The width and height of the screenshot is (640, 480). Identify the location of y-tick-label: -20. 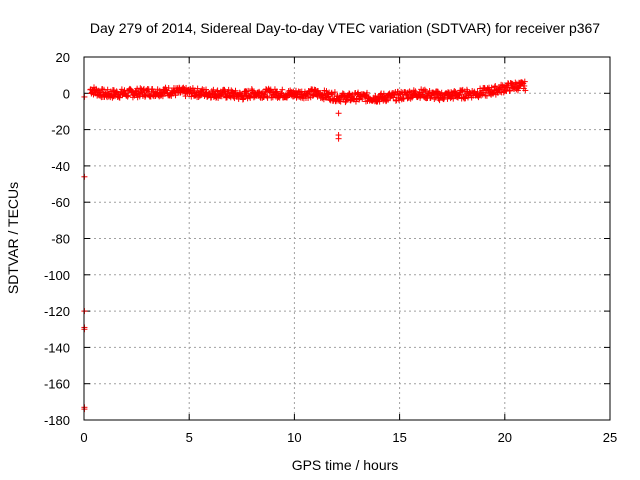
(60, 130).